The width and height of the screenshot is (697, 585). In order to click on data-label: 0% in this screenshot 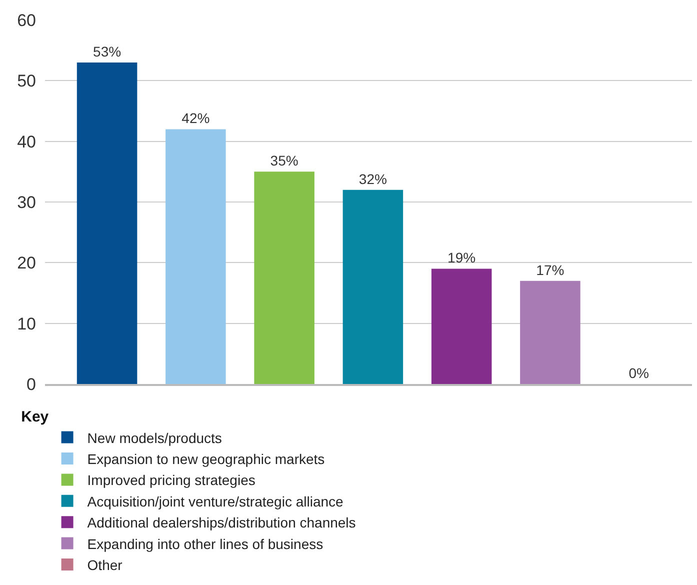, I will do `click(638, 373)`.